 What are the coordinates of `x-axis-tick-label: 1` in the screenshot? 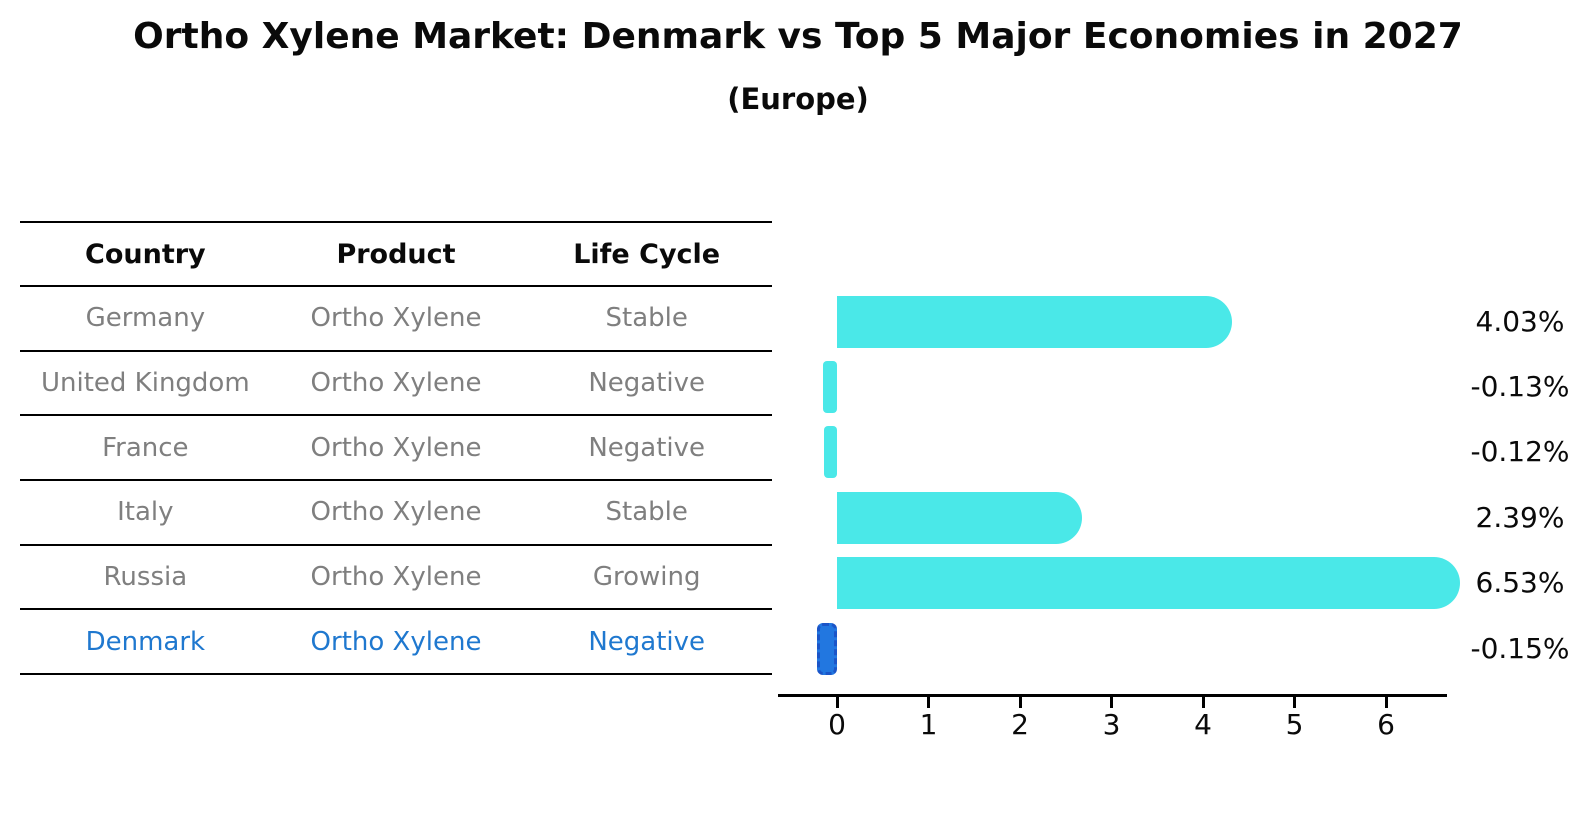 It's located at (928, 724).